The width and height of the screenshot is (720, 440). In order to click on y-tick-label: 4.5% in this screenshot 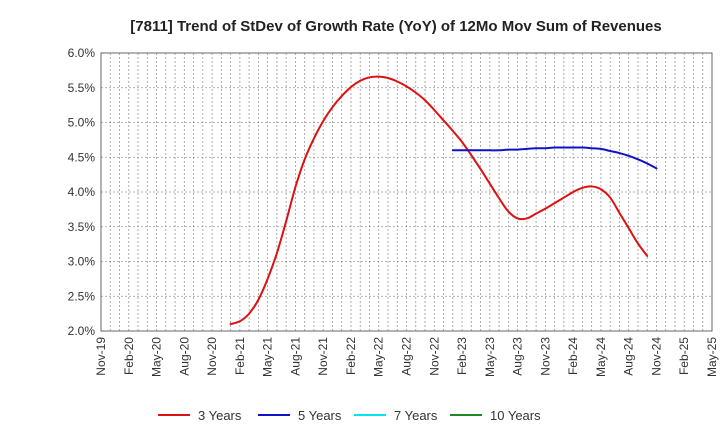, I will do `click(82, 157)`.